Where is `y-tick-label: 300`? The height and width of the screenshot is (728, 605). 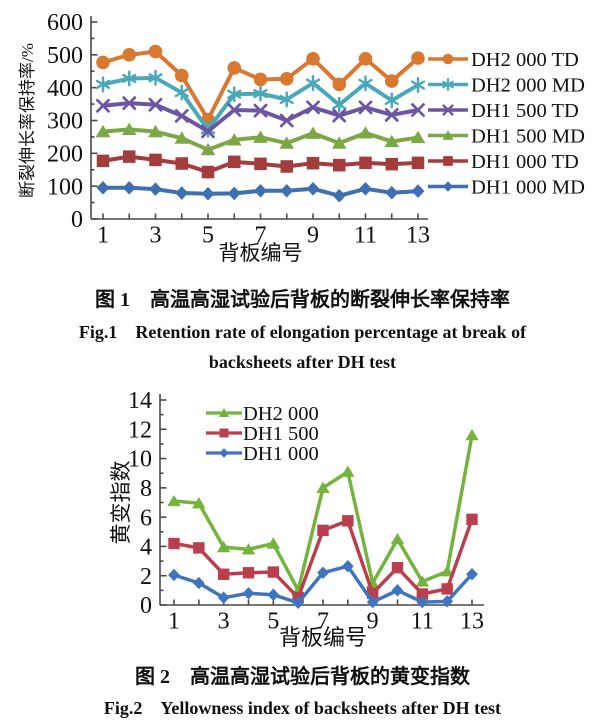
y-tick-label: 300 is located at coordinates (65, 122).